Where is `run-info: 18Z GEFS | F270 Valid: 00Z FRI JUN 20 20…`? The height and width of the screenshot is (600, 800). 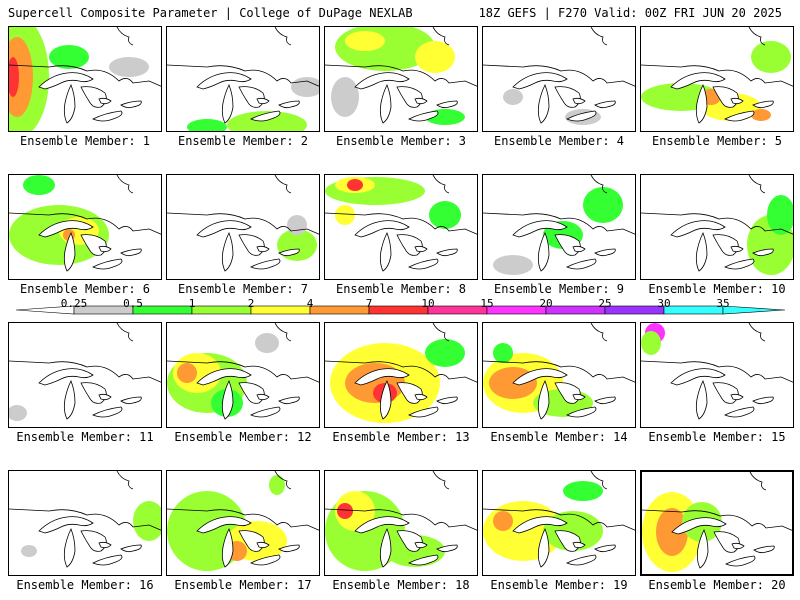
run-info: 18Z GEFS | F270 Valid: 00Z FRI JUN 20 20… is located at coordinates (630, 13).